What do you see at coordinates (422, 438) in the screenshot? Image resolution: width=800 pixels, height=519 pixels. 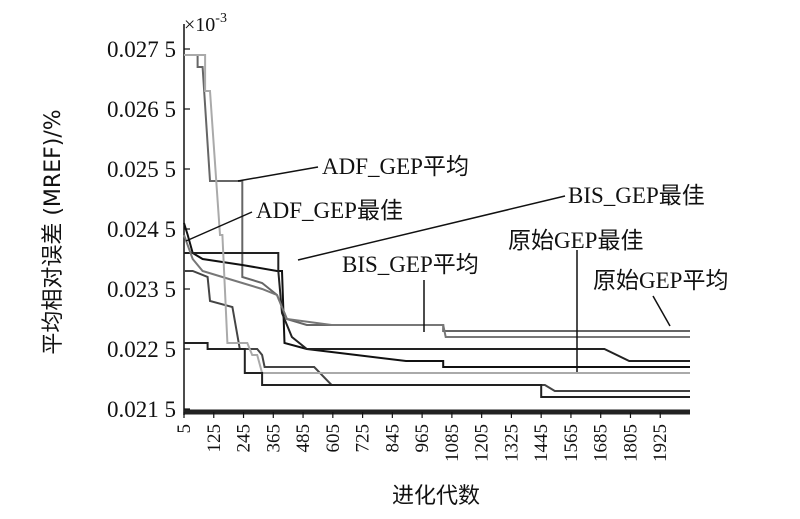 I see `x-tick-label: 965` at bounding box center [422, 438].